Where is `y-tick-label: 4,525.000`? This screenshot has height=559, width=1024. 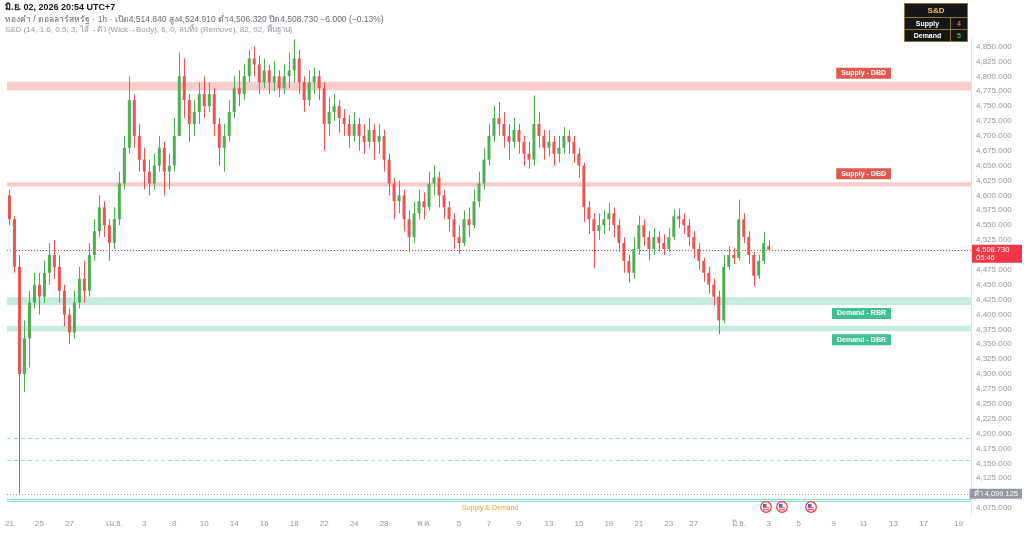
y-tick-label: 4,525.000 is located at coordinates (994, 240).